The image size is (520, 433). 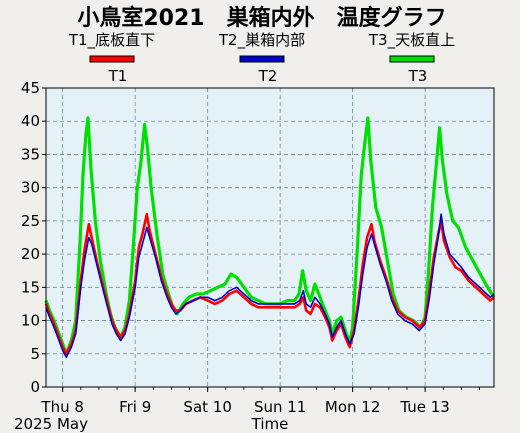 What do you see at coordinates (30, 321) in the screenshot?
I see `y-tick-label: 10` at bounding box center [30, 321].